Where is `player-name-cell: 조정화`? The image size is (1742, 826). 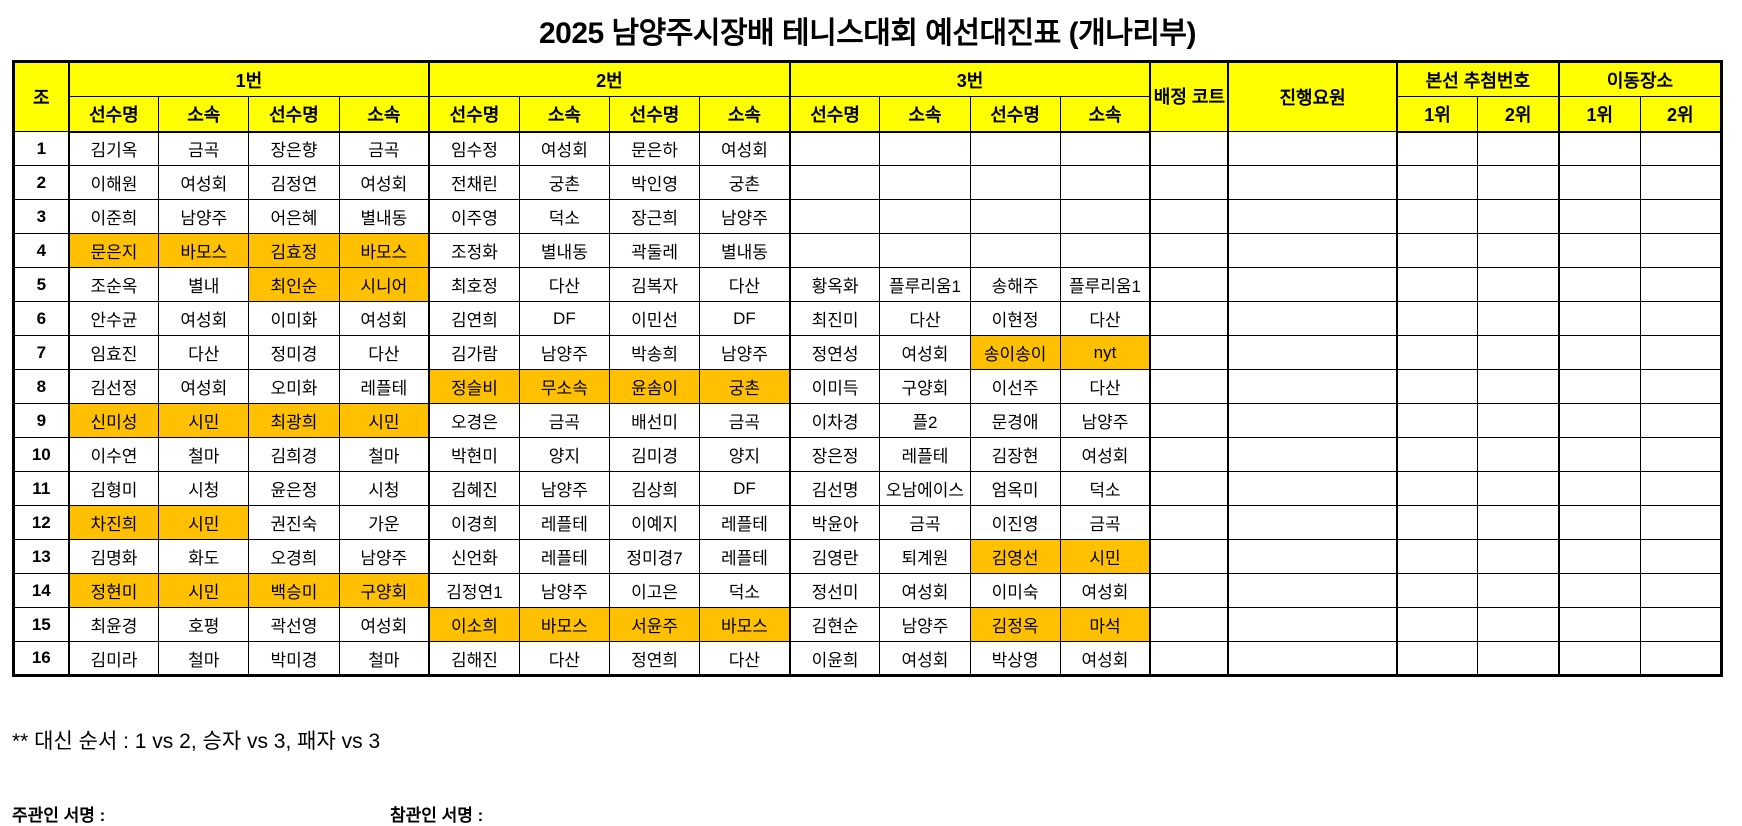
player-name-cell: 조정화 is located at coordinates (474, 250).